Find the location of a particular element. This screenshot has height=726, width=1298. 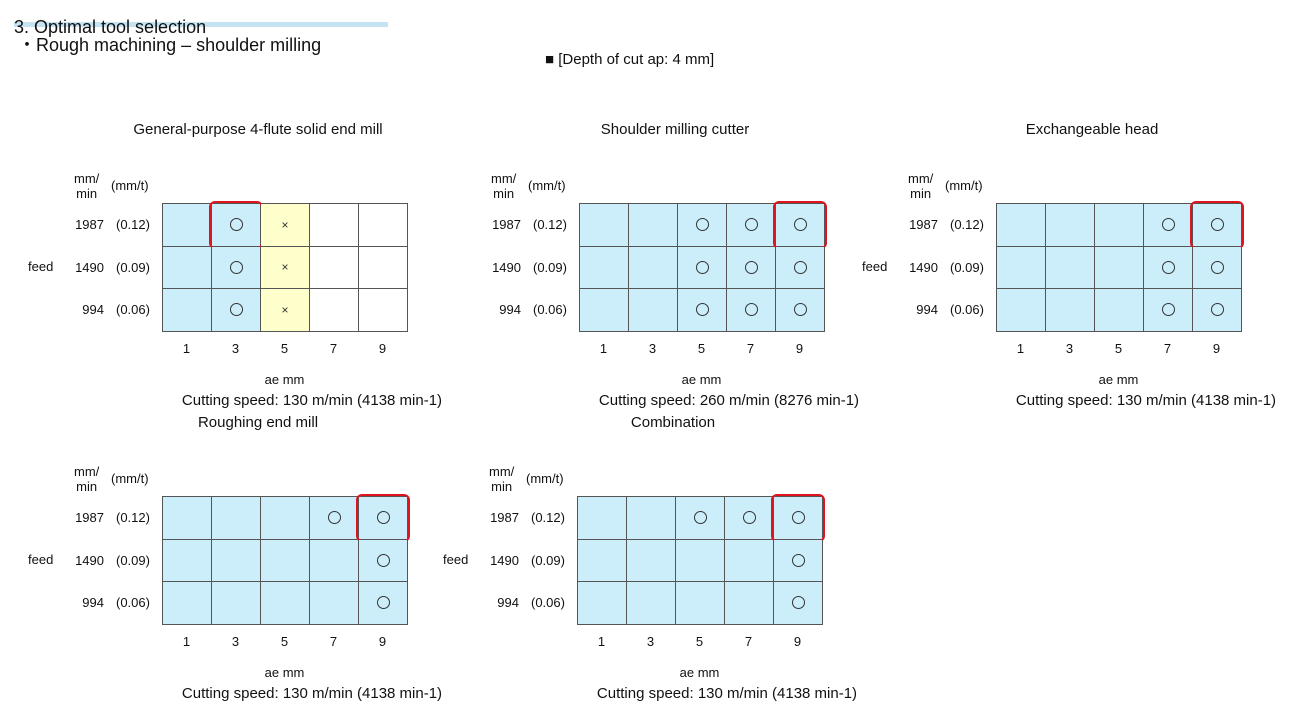

panel-title: Shoulder milling cutter is located at coordinates (675, 129).